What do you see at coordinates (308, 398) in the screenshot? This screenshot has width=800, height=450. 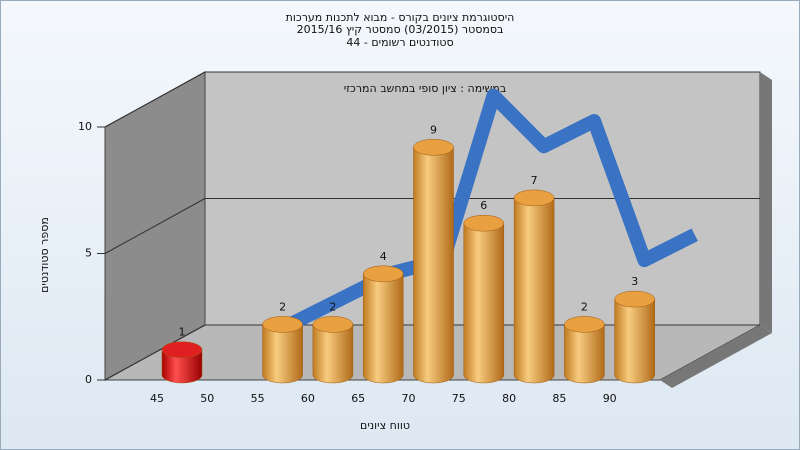 I see `x-tick-label: 60` at bounding box center [308, 398].